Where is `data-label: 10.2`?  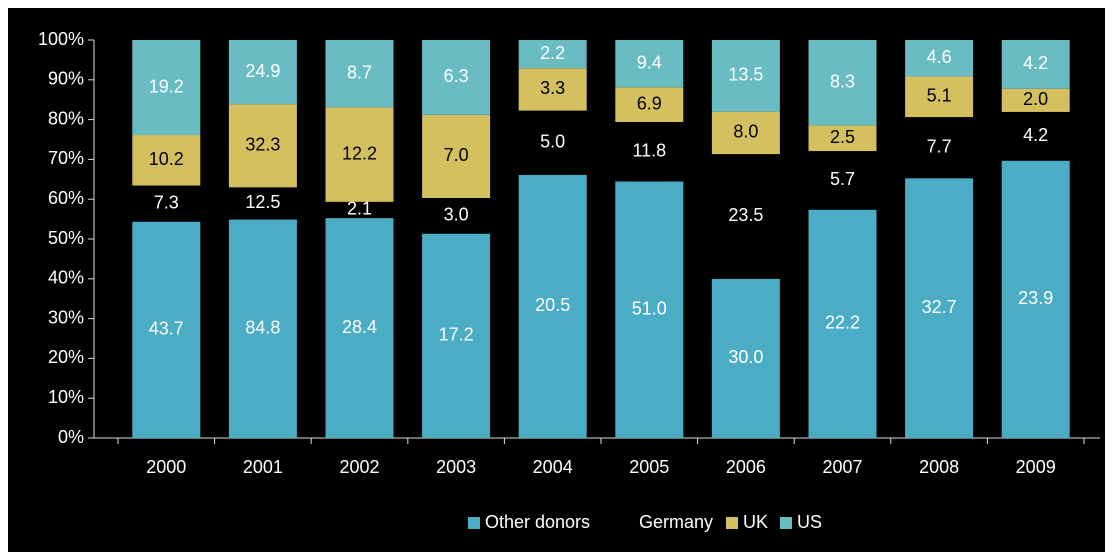 data-label: 10.2 is located at coordinates (166, 159).